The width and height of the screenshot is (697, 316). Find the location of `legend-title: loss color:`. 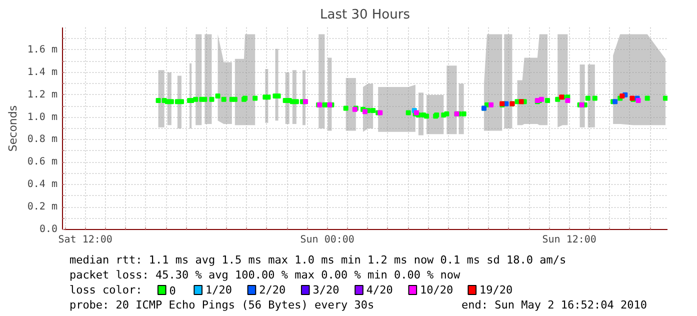

legend-title: loss color: is located at coordinates (105, 290).